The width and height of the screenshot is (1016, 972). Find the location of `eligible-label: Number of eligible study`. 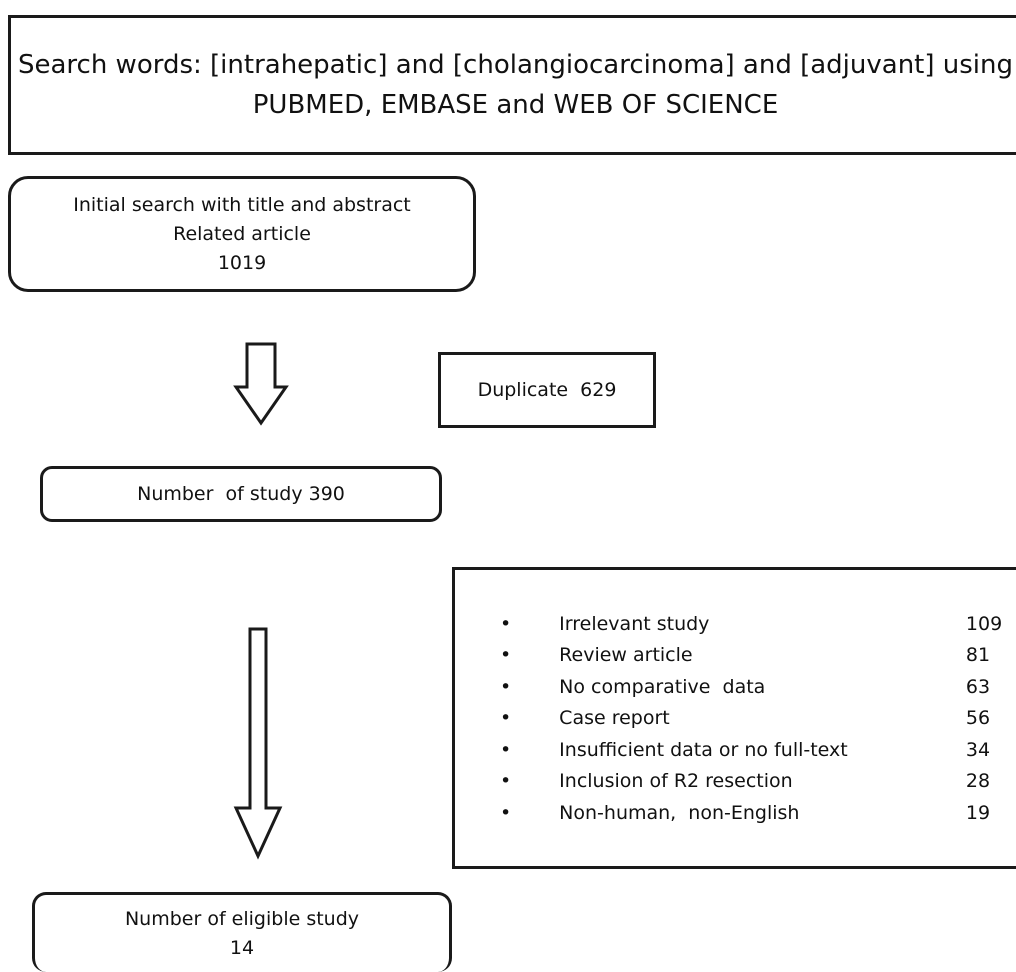

eligible-label: Number of eligible study is located at coordinates (242, 918).